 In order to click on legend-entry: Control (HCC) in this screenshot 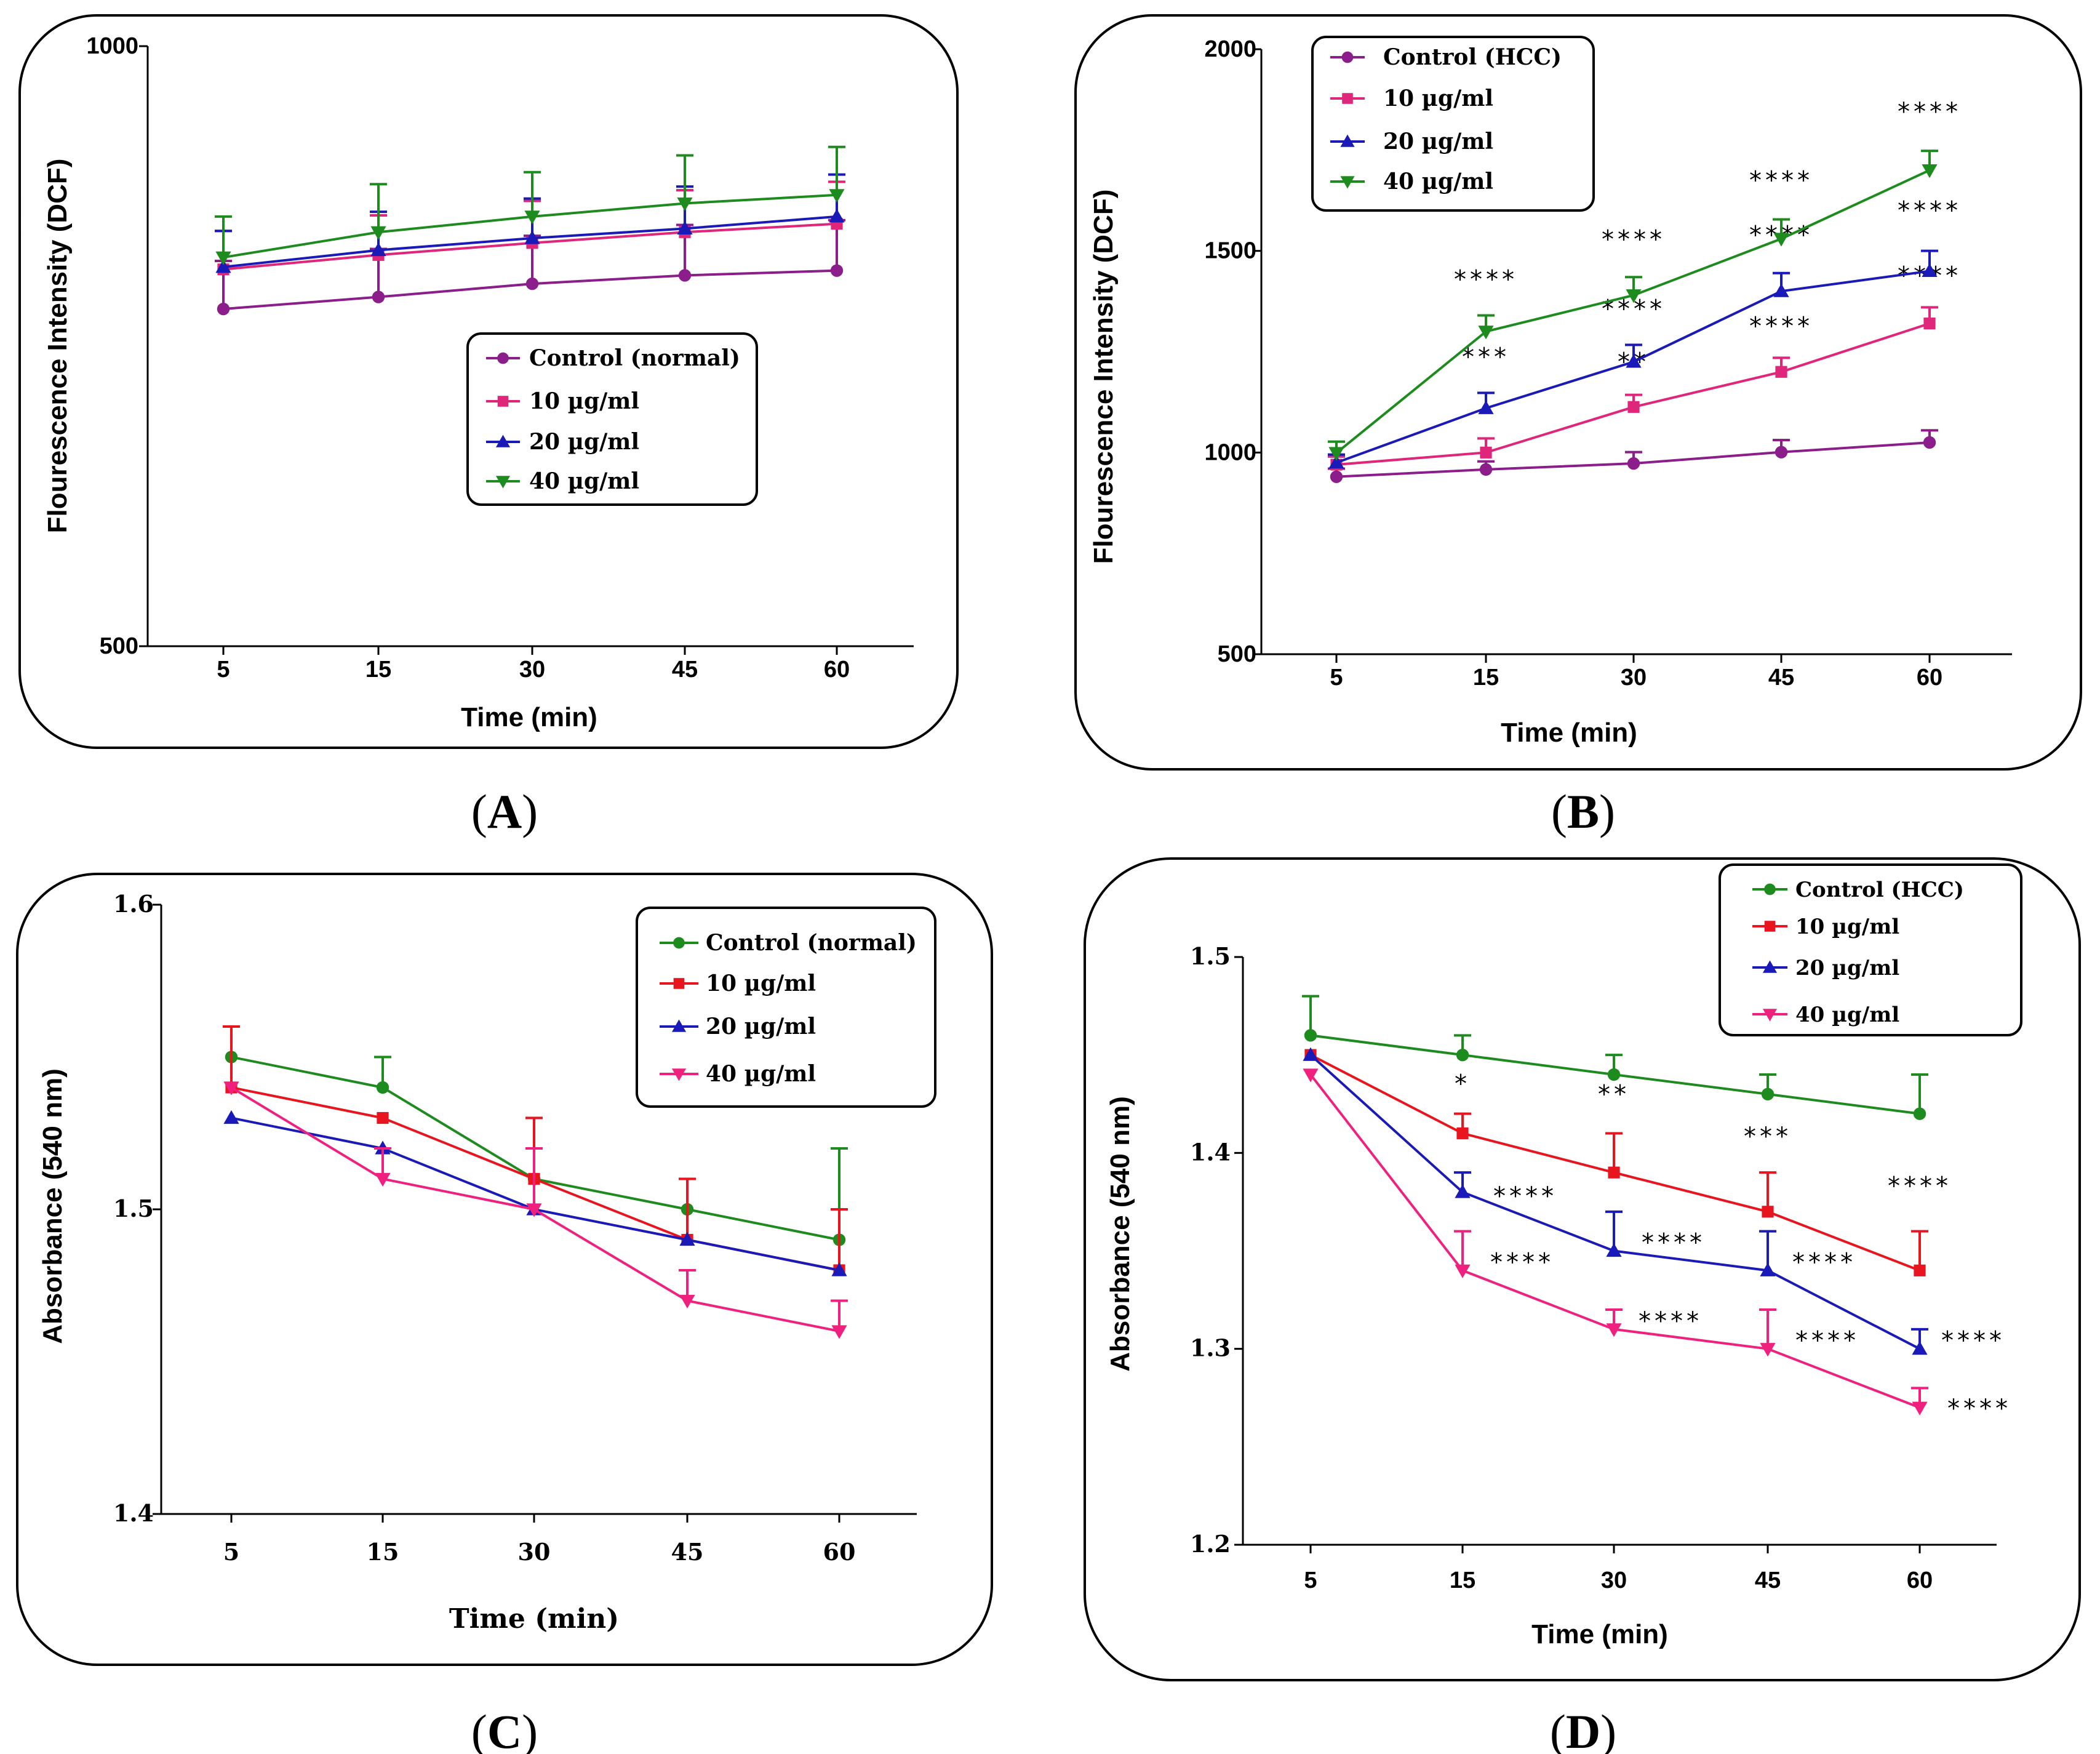, I will do `click(1879, 890)`.